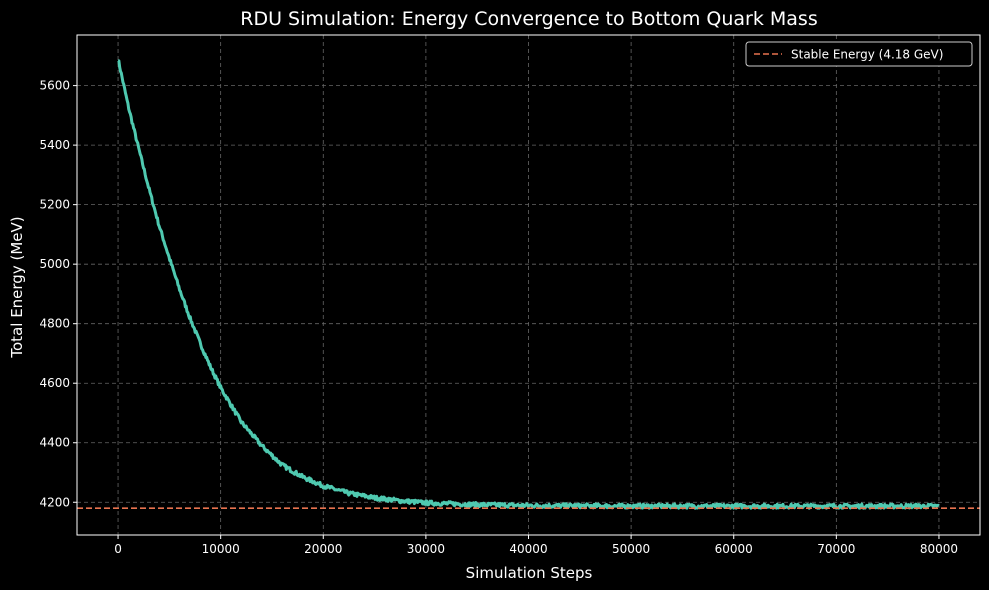 The image size is (989, 590). I want to click on x-tick-label: 60000, so click(734, 549).